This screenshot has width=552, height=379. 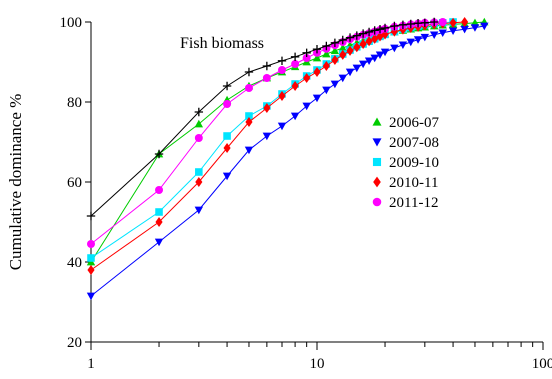 I want to click on x-tick-label: 1, so click(x=91, y=364).